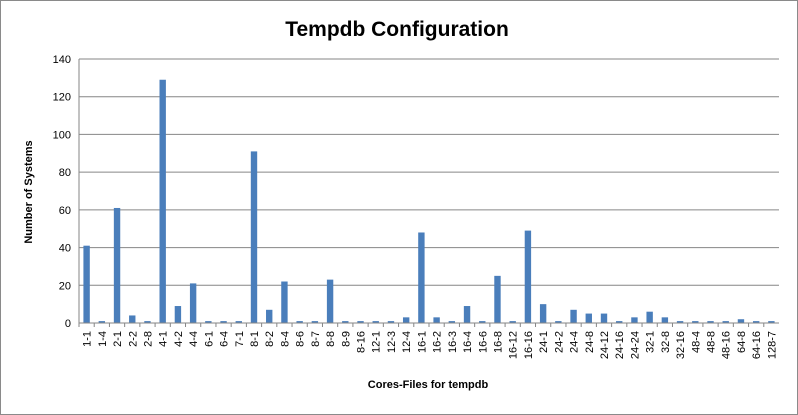  I want to click on x-tick-label: 8-16, so click(362, 342).